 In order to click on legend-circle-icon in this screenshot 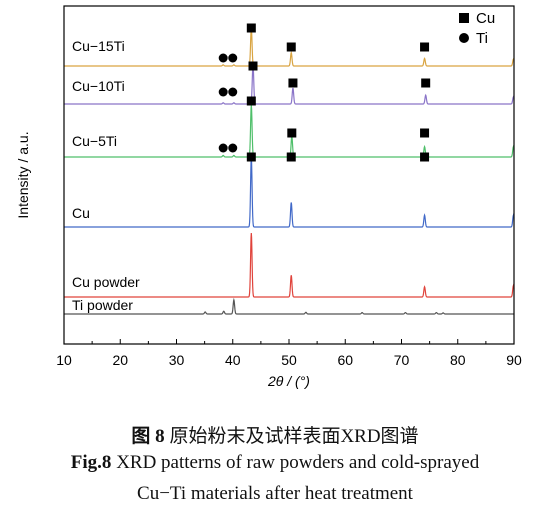, I will do `click(464, 38)`.